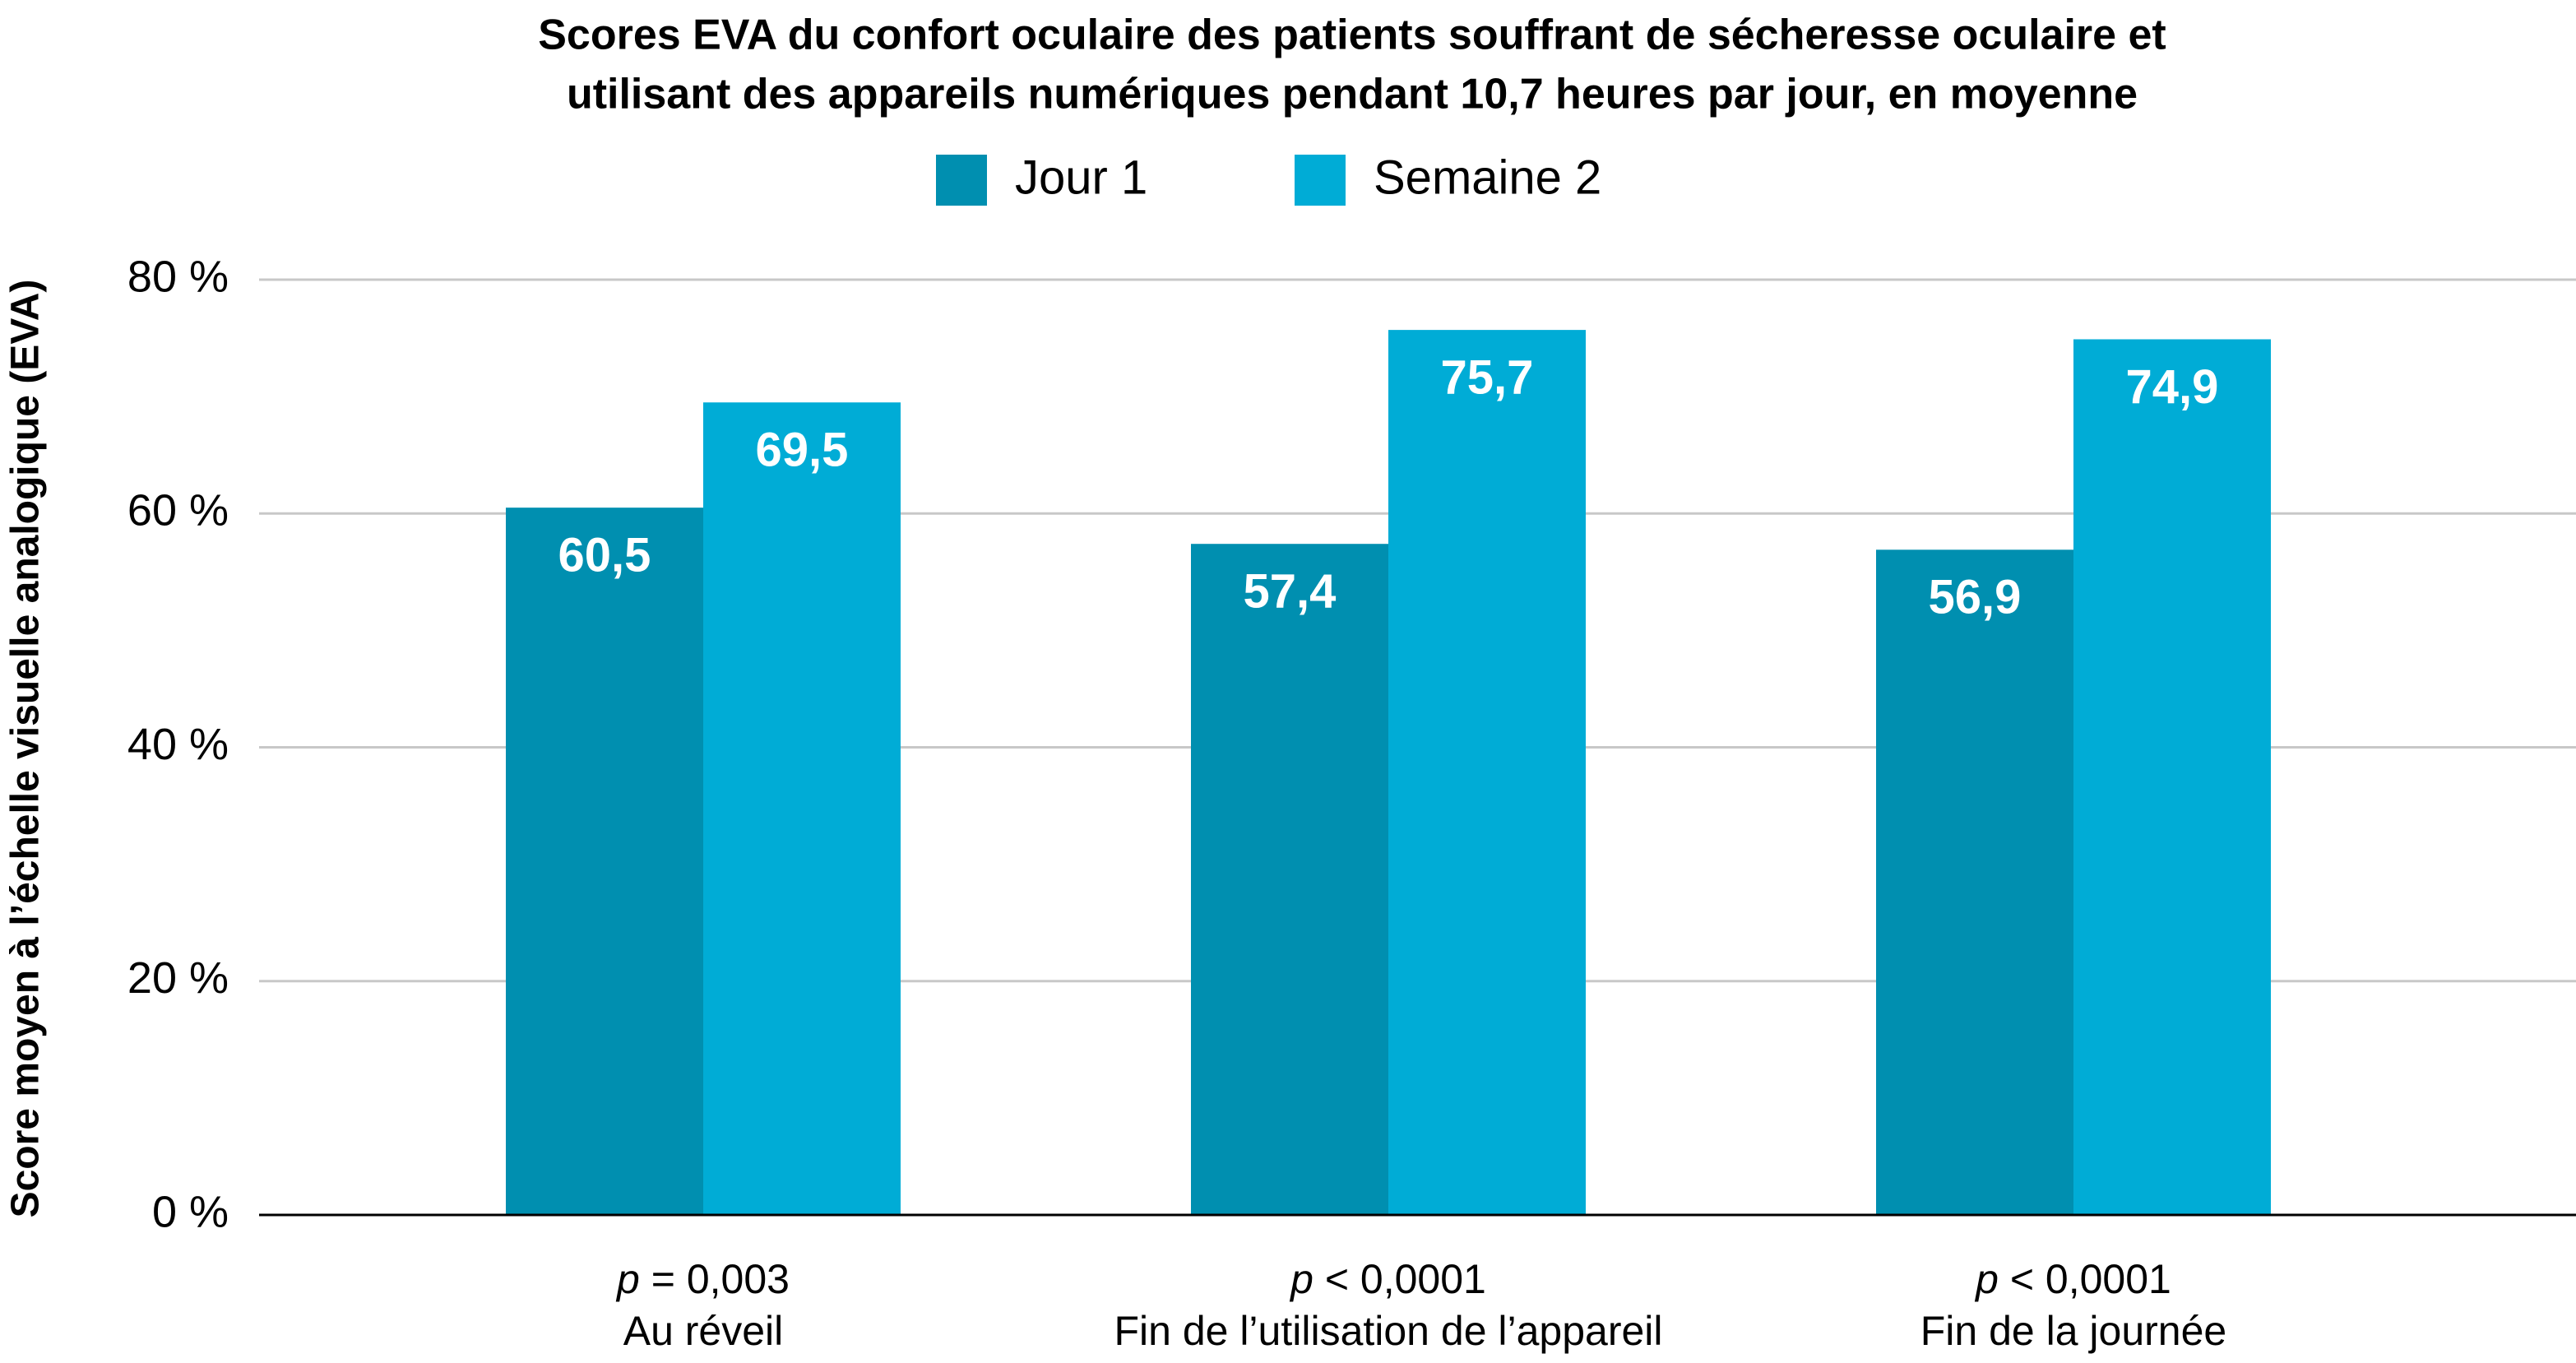 The width and height of the screenshot is (2576, 1363). I want to click on bar-value-label: 56,9, so click(1976, 597).